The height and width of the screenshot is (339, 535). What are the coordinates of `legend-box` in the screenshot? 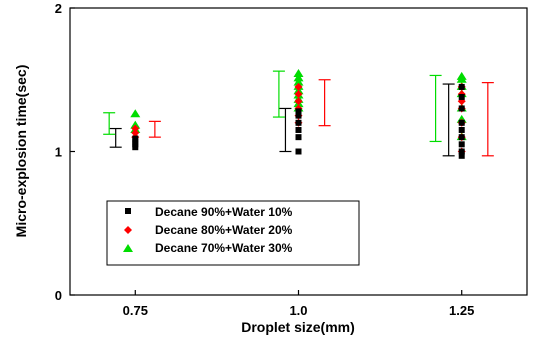 It's located at (233, 233).